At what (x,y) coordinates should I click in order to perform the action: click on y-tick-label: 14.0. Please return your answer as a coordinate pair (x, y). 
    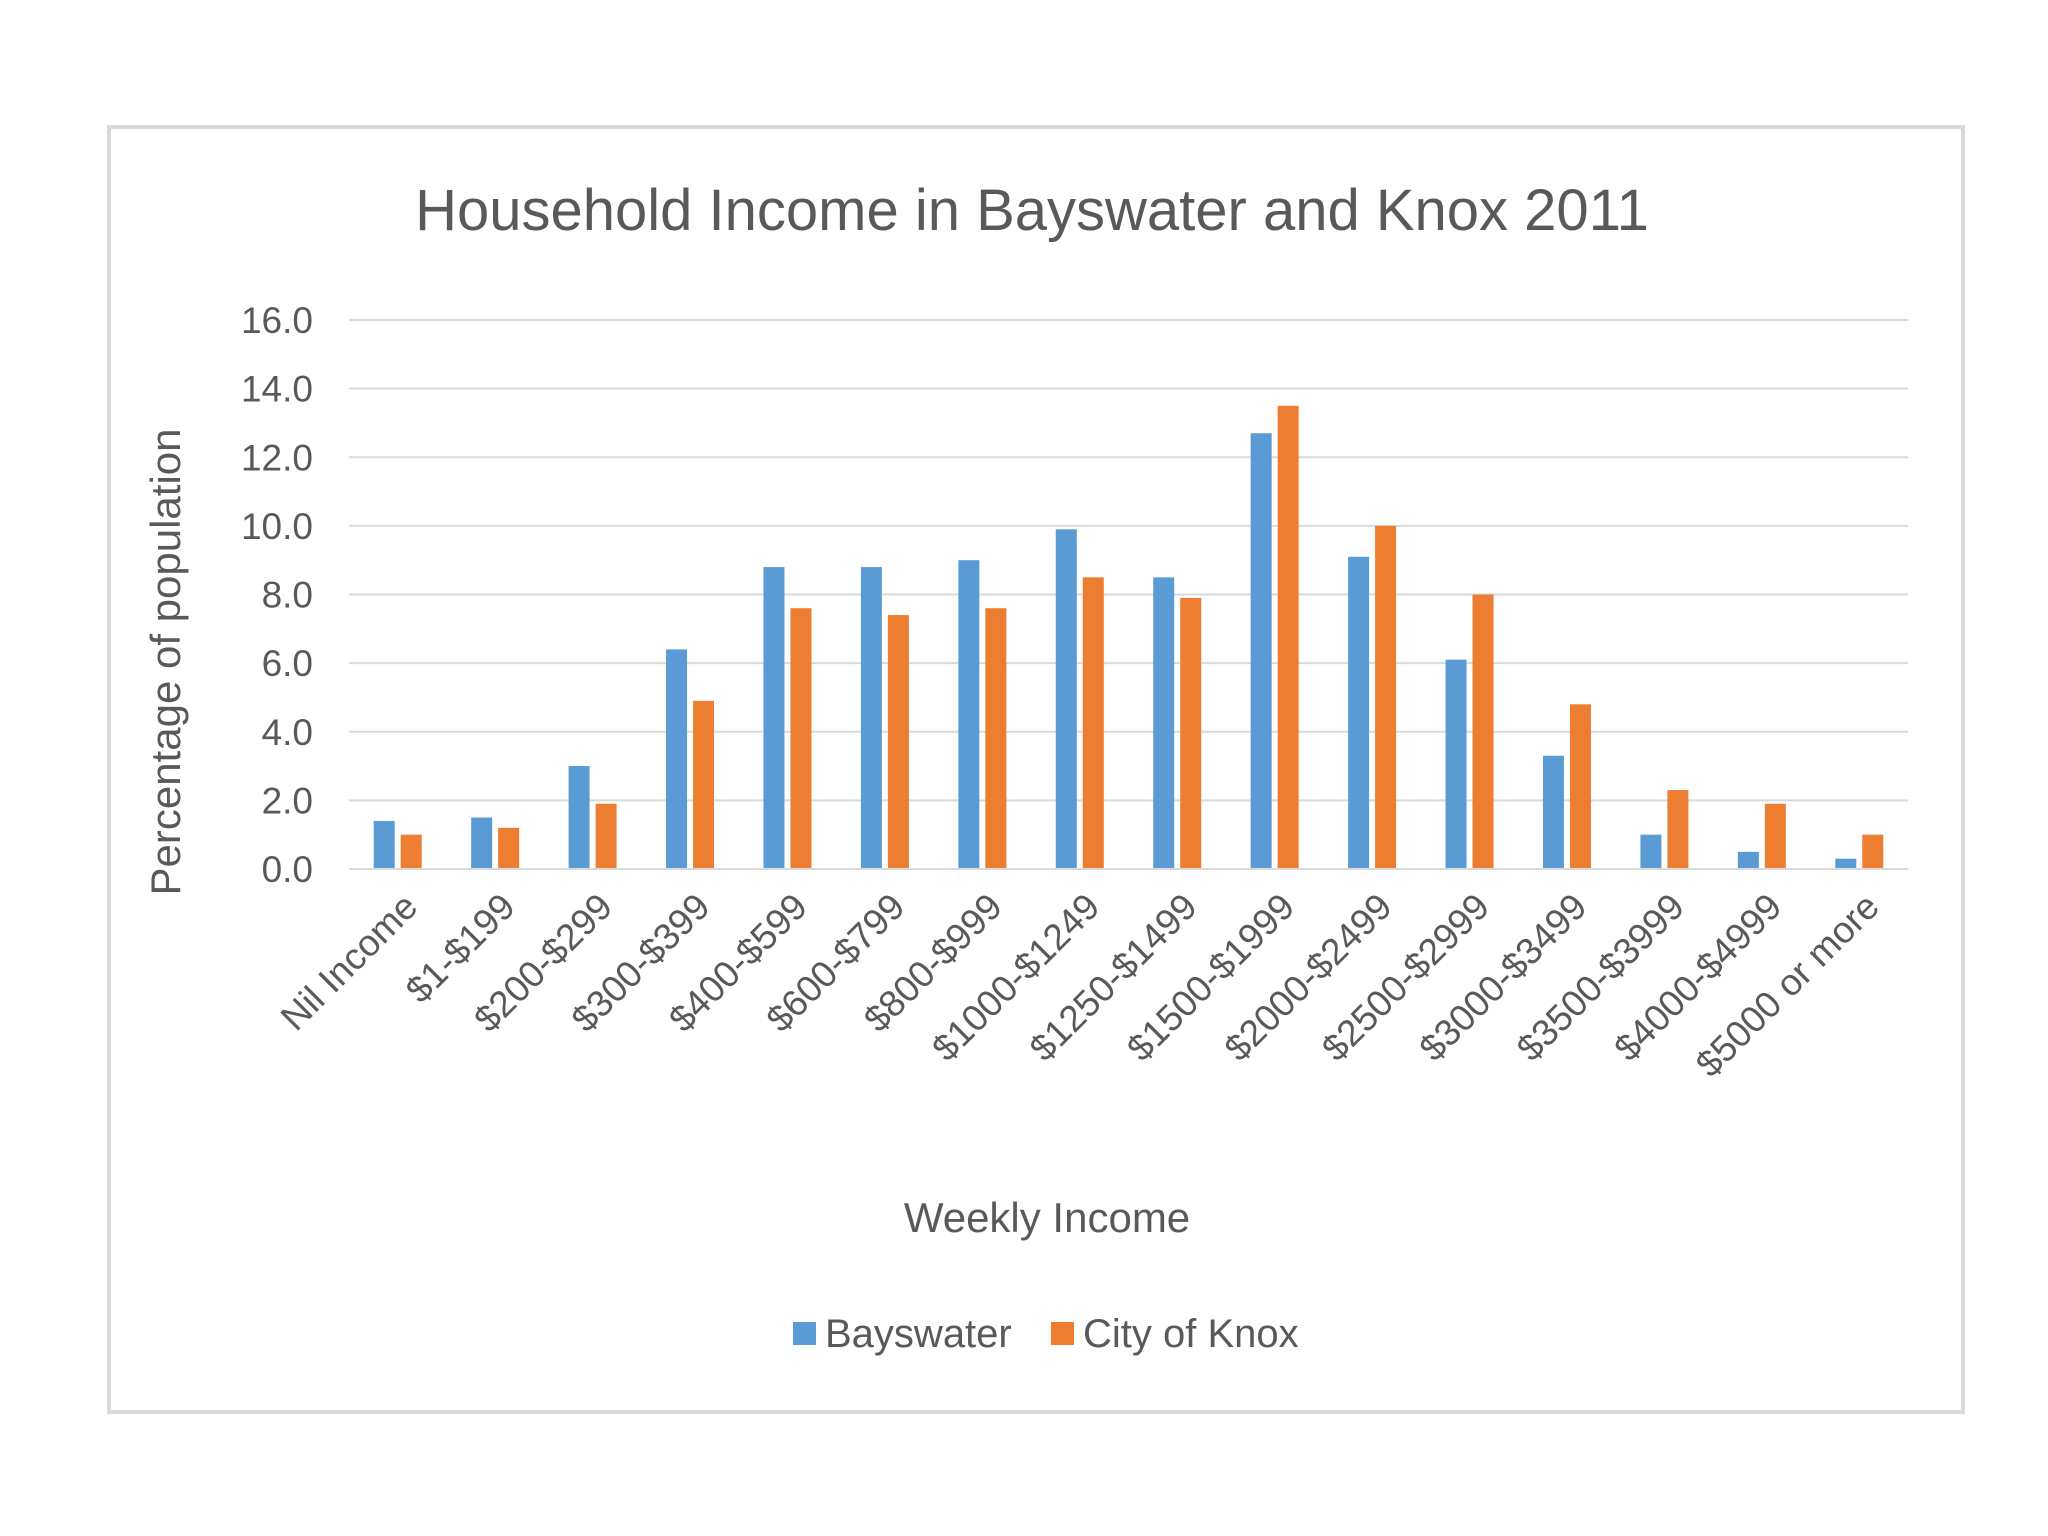
    Looking at the image, I should click on (277, 389).